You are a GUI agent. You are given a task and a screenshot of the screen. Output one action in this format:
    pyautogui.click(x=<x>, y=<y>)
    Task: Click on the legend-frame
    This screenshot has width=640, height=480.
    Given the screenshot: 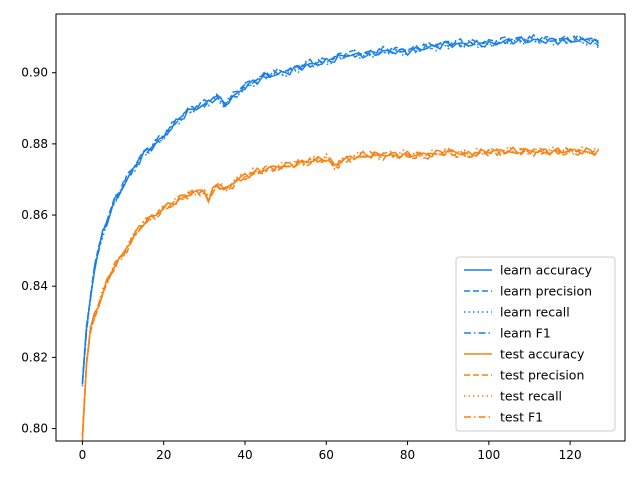 What is the action you would take?
    pyautogui.click(x=535, y=344)
    